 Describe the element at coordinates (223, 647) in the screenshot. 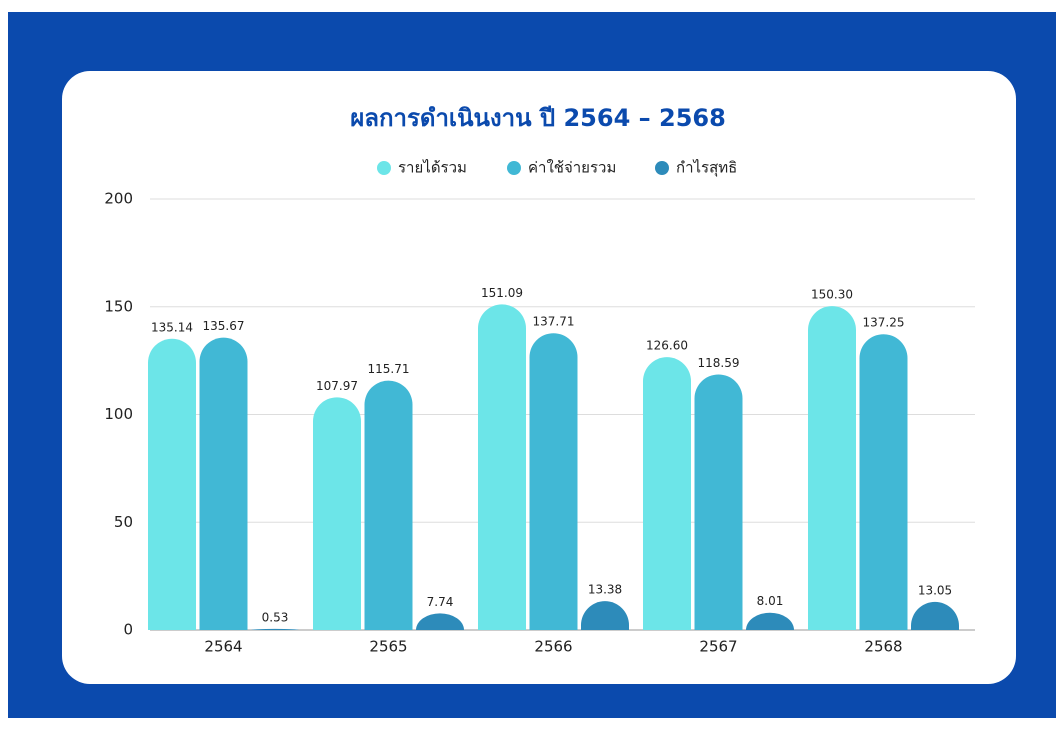

I see `x-tick-label: 2564` at that location.